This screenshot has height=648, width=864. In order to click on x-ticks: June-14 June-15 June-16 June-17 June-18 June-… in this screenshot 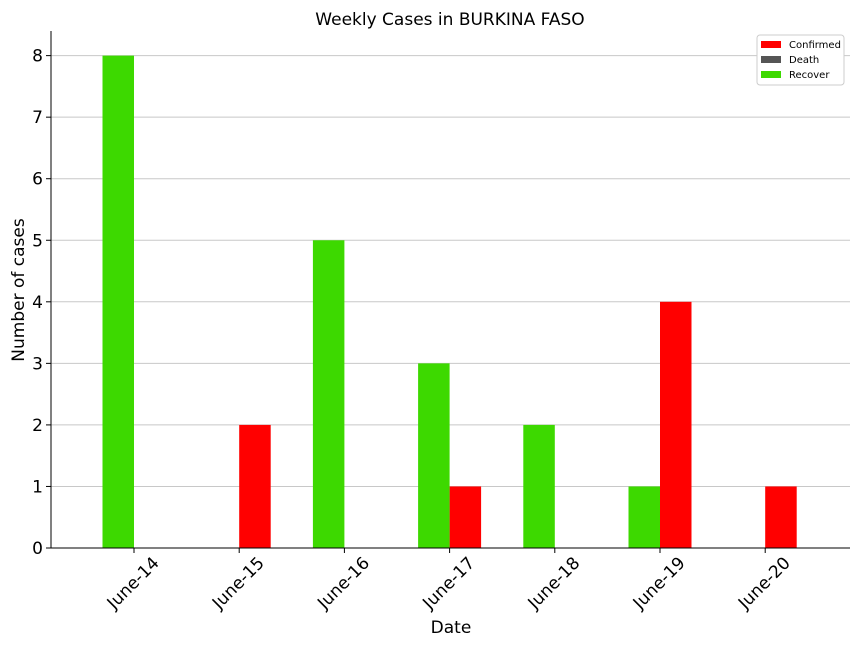, I will do `click(449, 581)`.